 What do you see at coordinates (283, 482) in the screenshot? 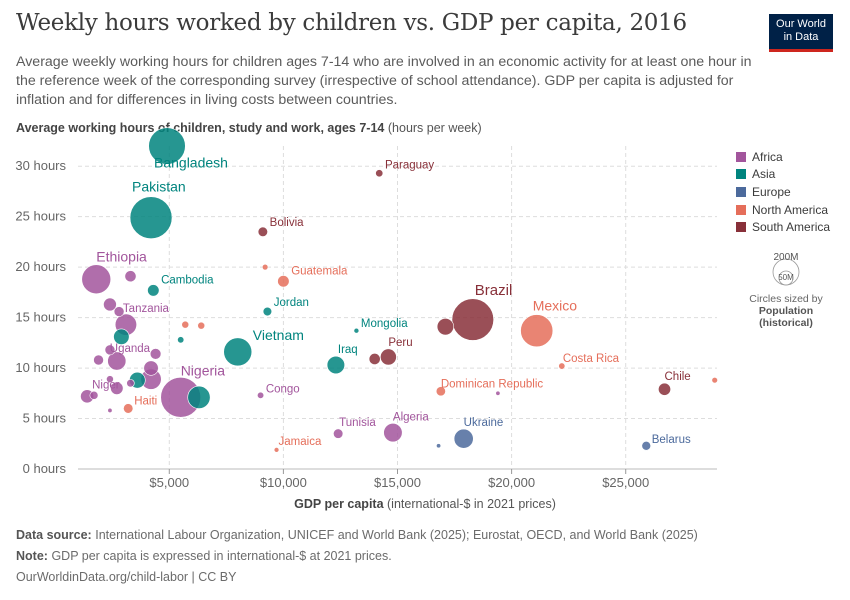
I see `x-tick-label: $10,000` at bounding box center [283, 482].